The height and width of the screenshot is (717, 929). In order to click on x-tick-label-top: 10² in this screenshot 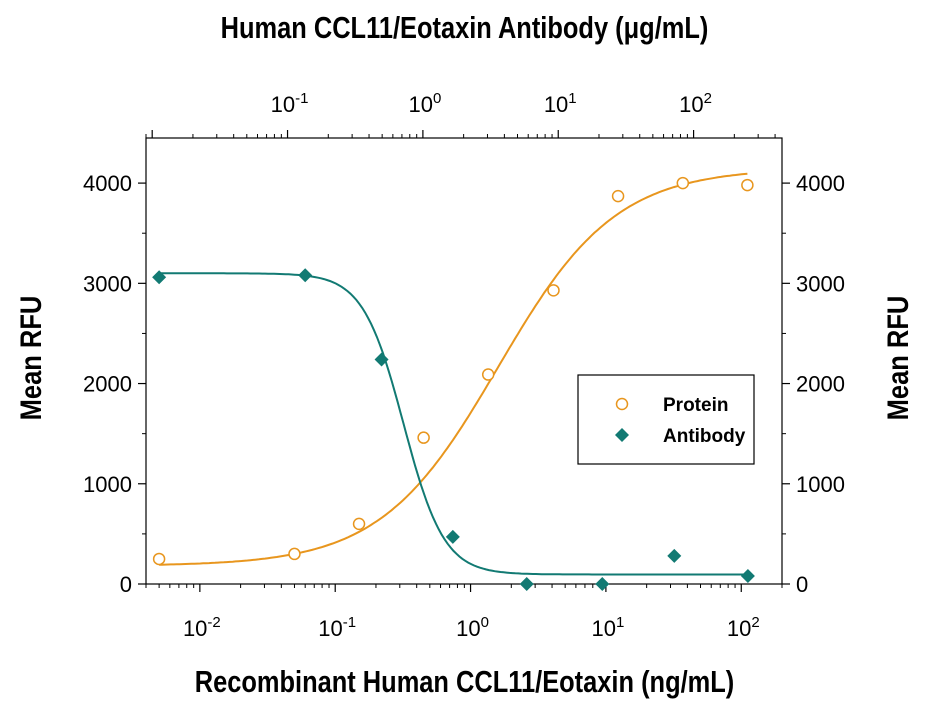, I will do `click(695, 103)`.